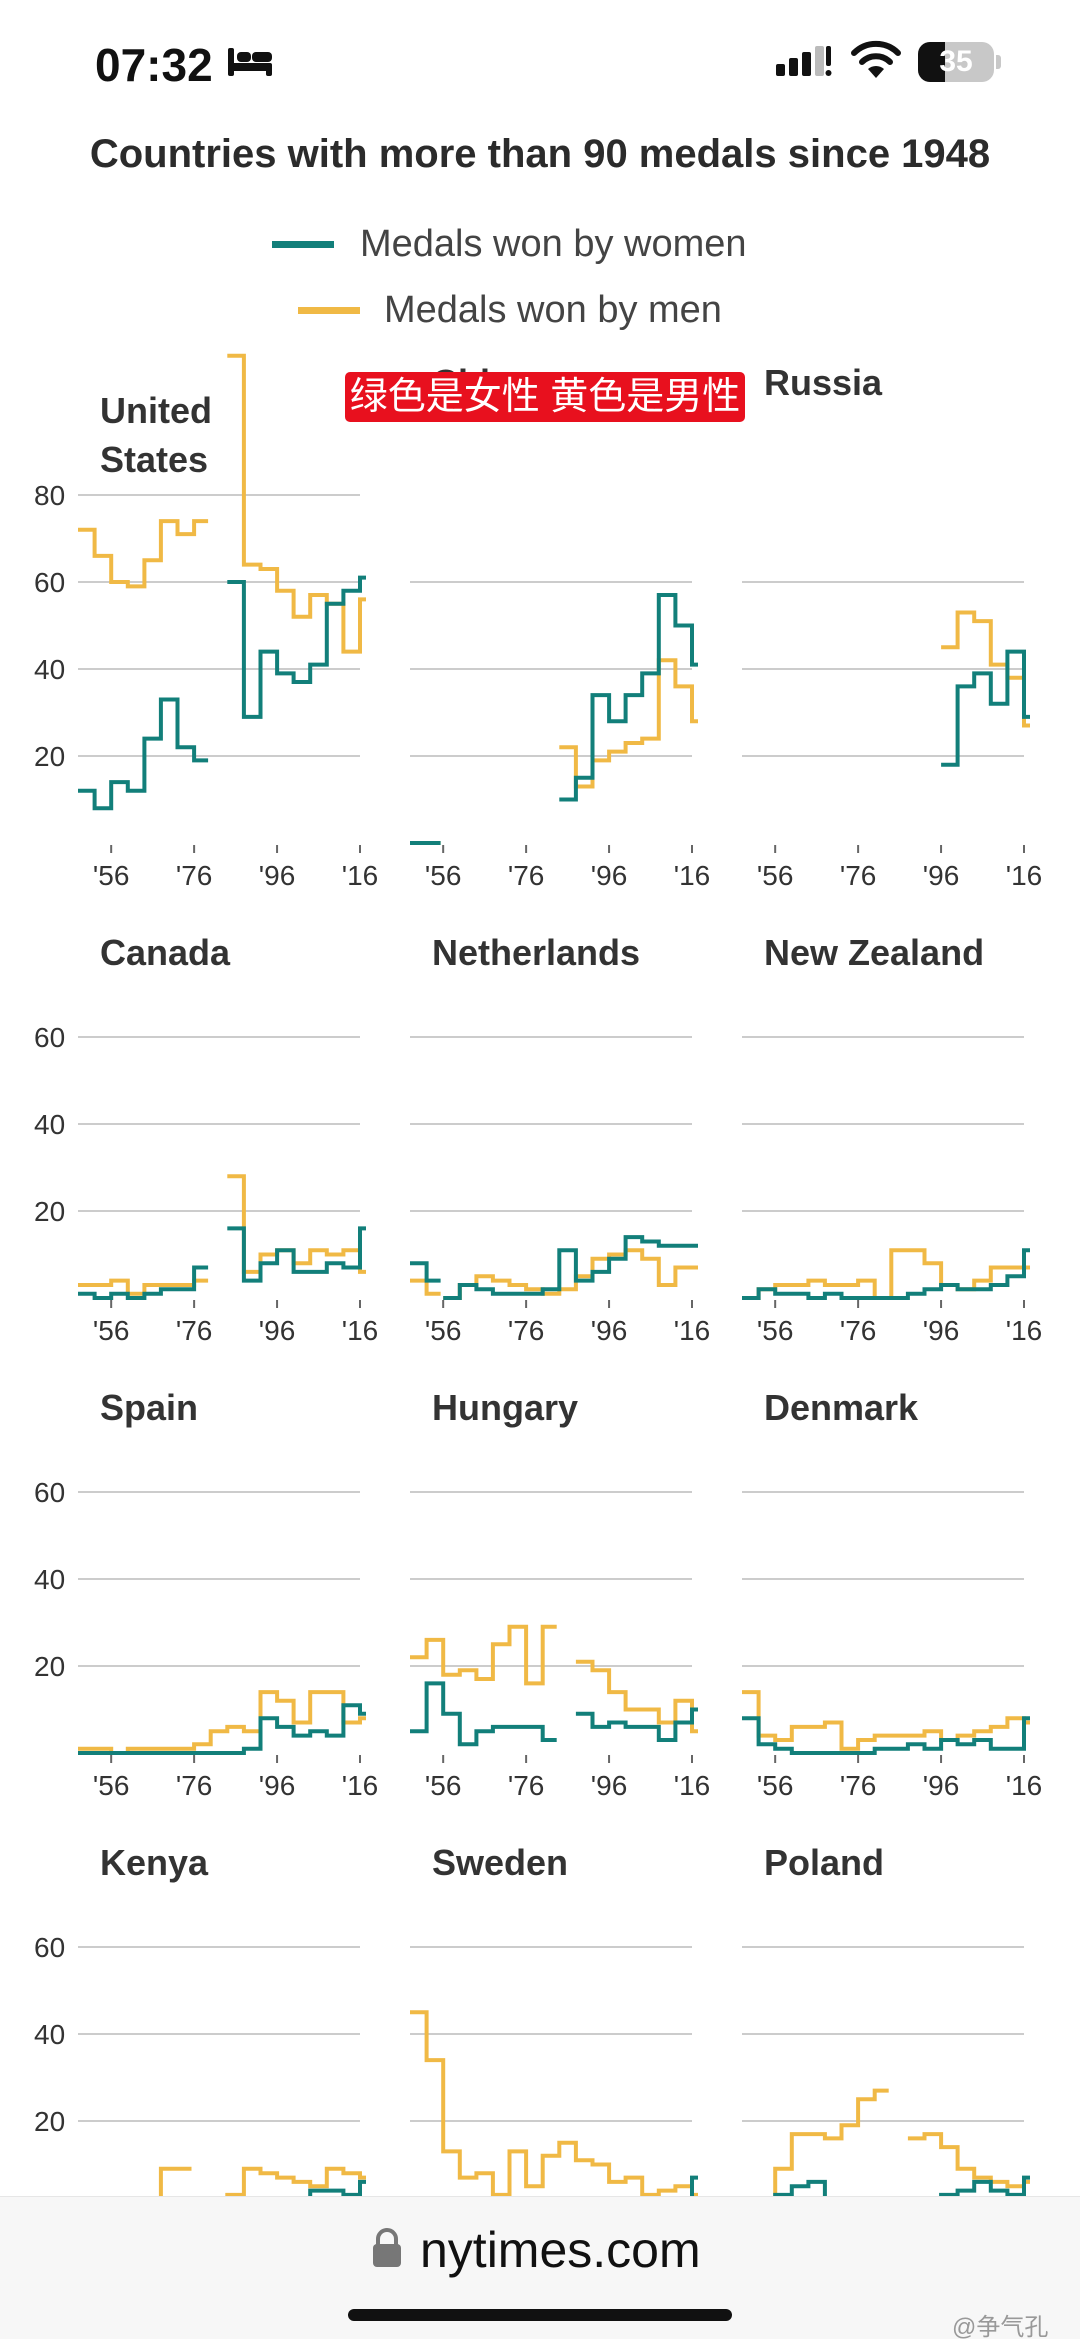 The image size is (1080, 2342). What do you see at coordinates (998, 62) in the screenshot?
I see `battery-nub` at bounding box center [998, 62].